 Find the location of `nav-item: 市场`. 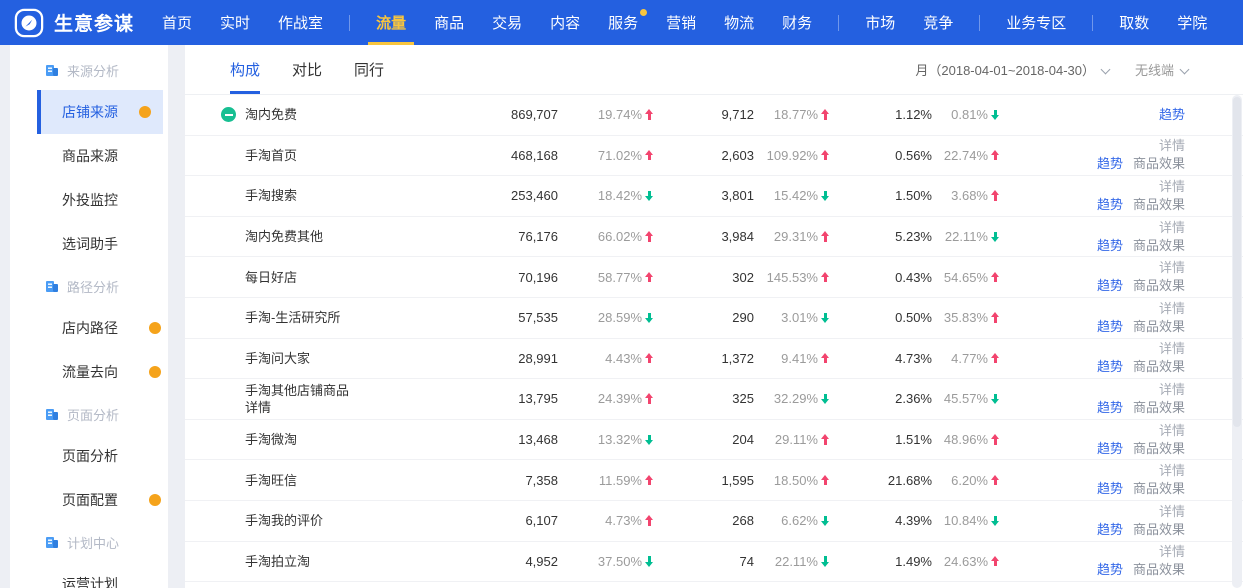

nav-item: 市场 is located at coordinates (880, 22).